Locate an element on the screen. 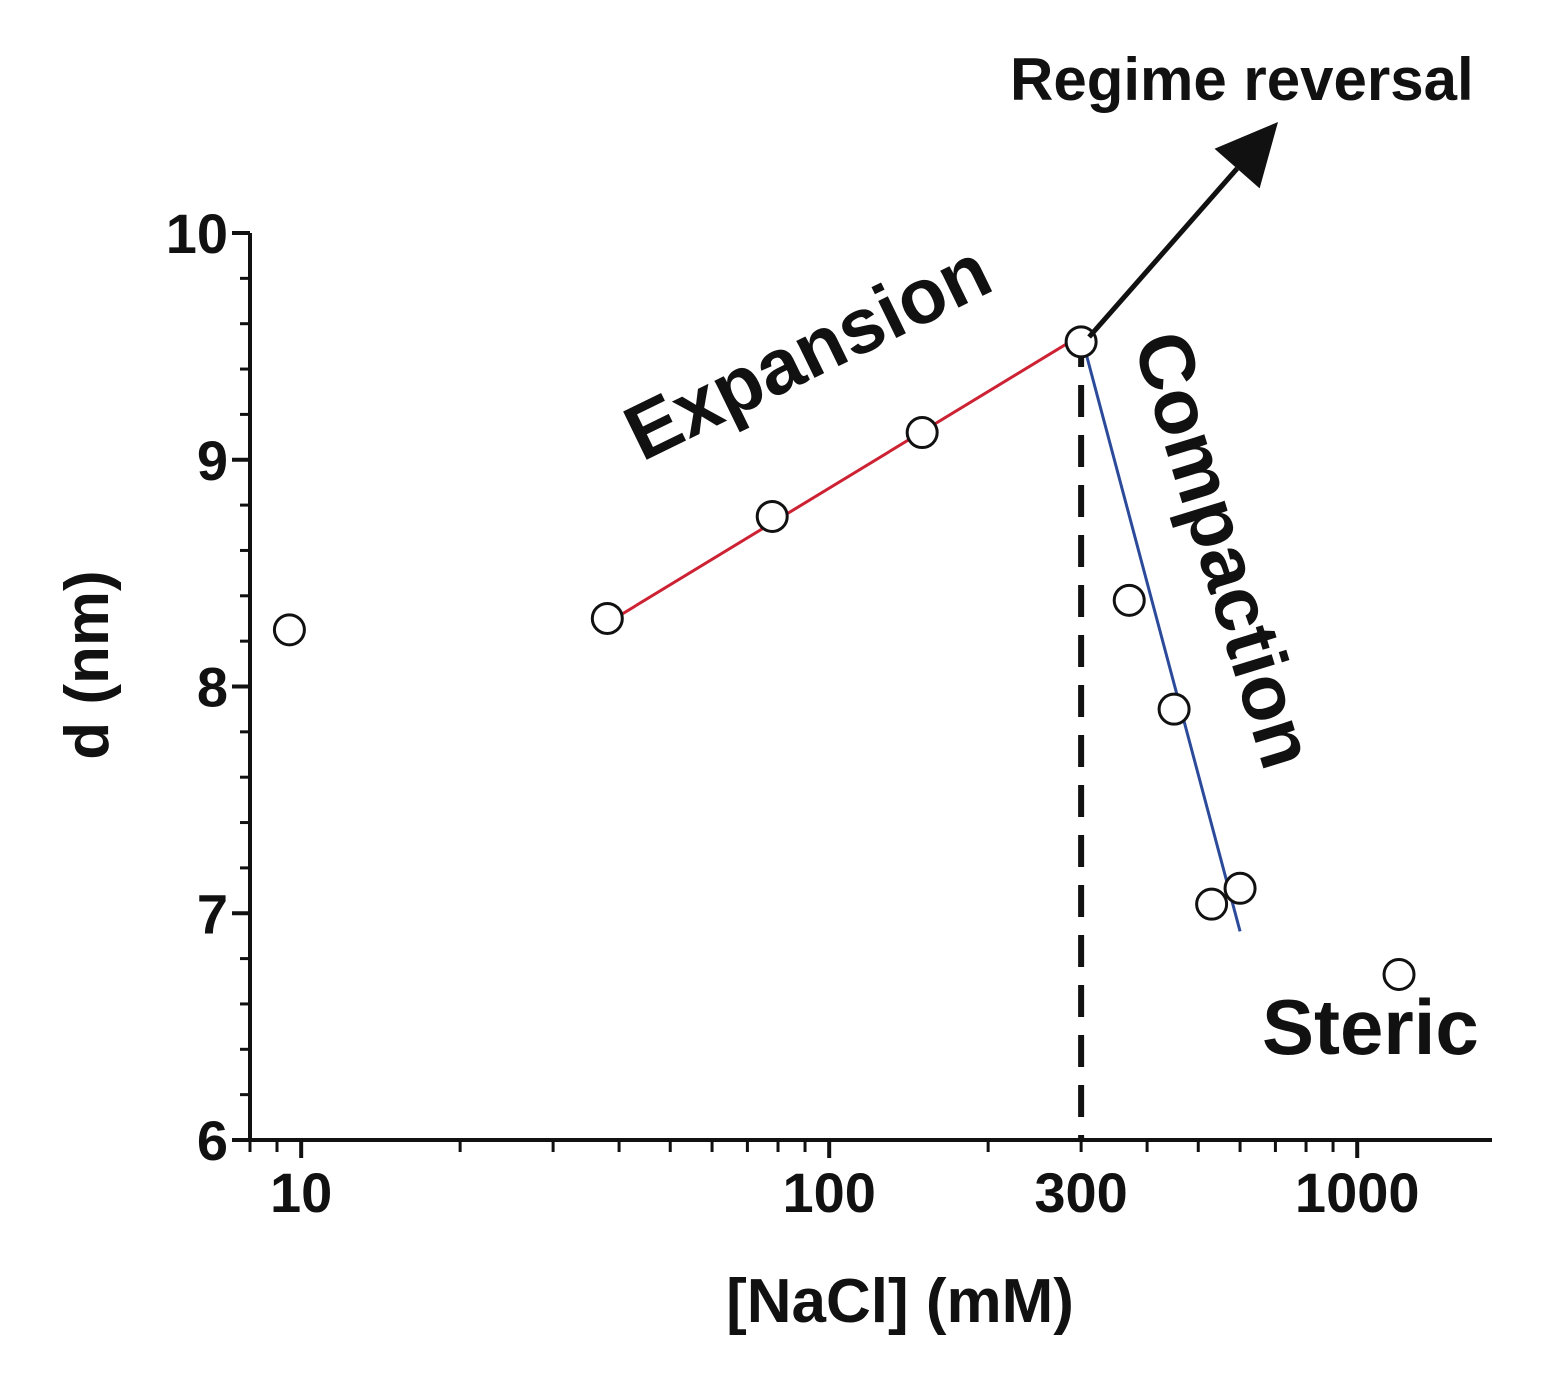 Image resolution: width=1551 pixels, height=1387 pixels. regime-reversal-arrow-group is located at coordinates (1182, 230).